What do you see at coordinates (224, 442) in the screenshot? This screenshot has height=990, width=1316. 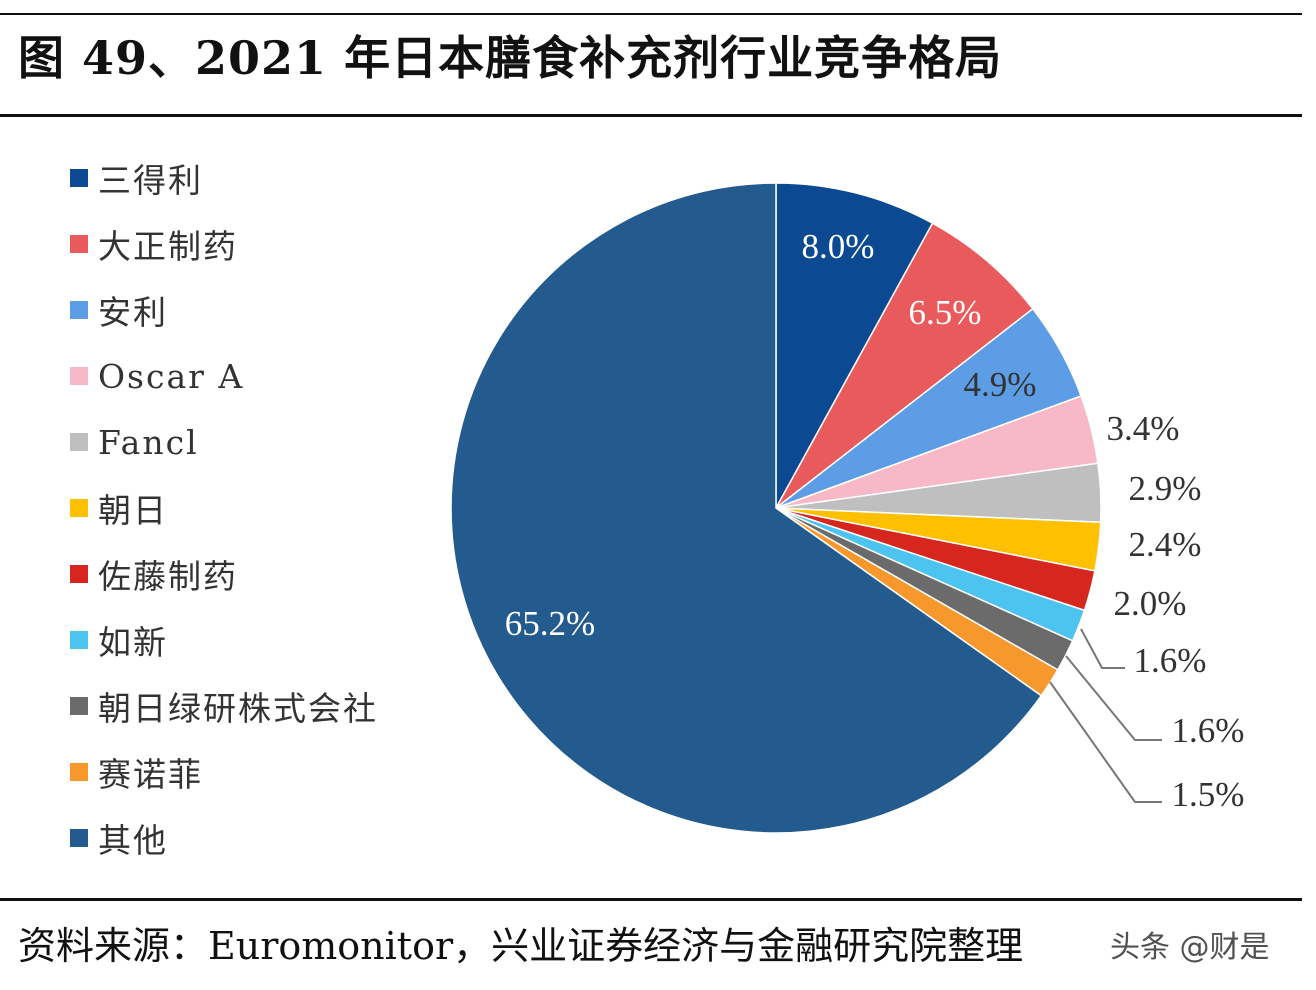 I see `legend-item: Fancl` at bounding box center [224, 442].